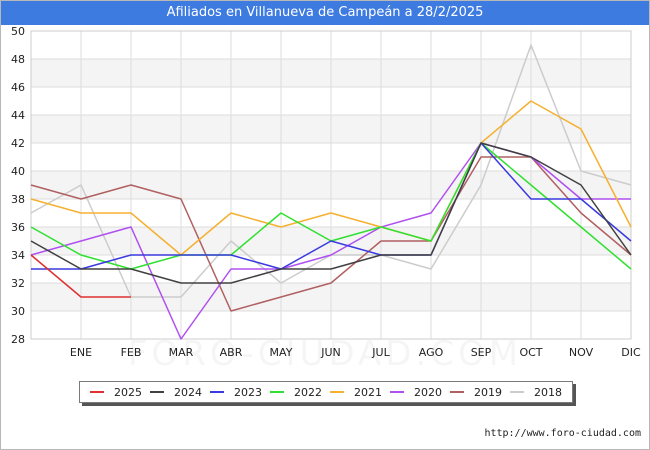 The image size is (650, 450). Describe the element at coordinates (188, 392) in the screenshot. I see `legend-label: 2024` at that location.